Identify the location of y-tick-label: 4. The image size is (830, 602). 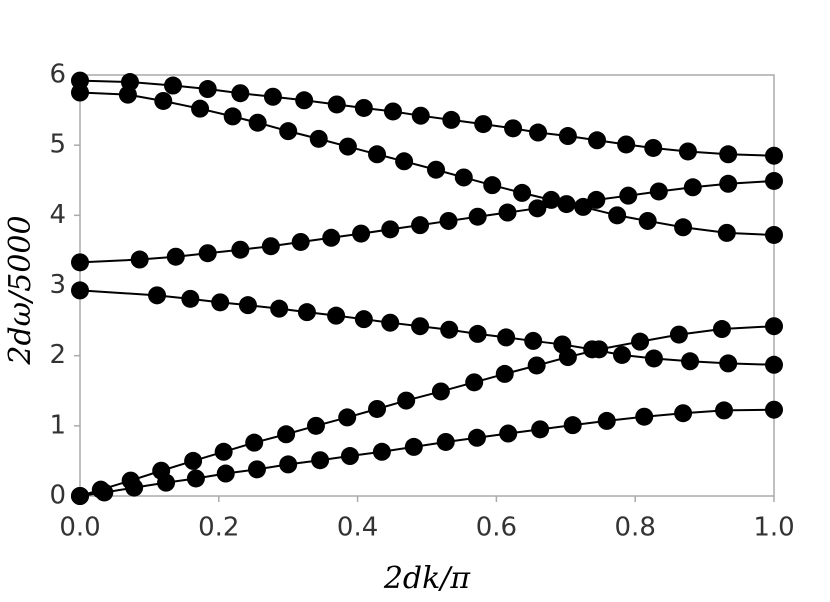
(57, 215).